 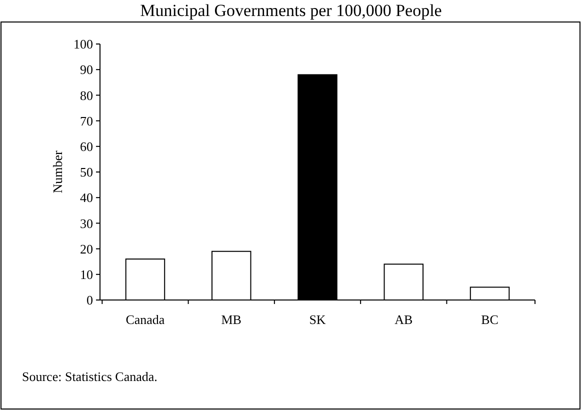 I want to click on y-tick-label: 0, so click(x=89, y=300).